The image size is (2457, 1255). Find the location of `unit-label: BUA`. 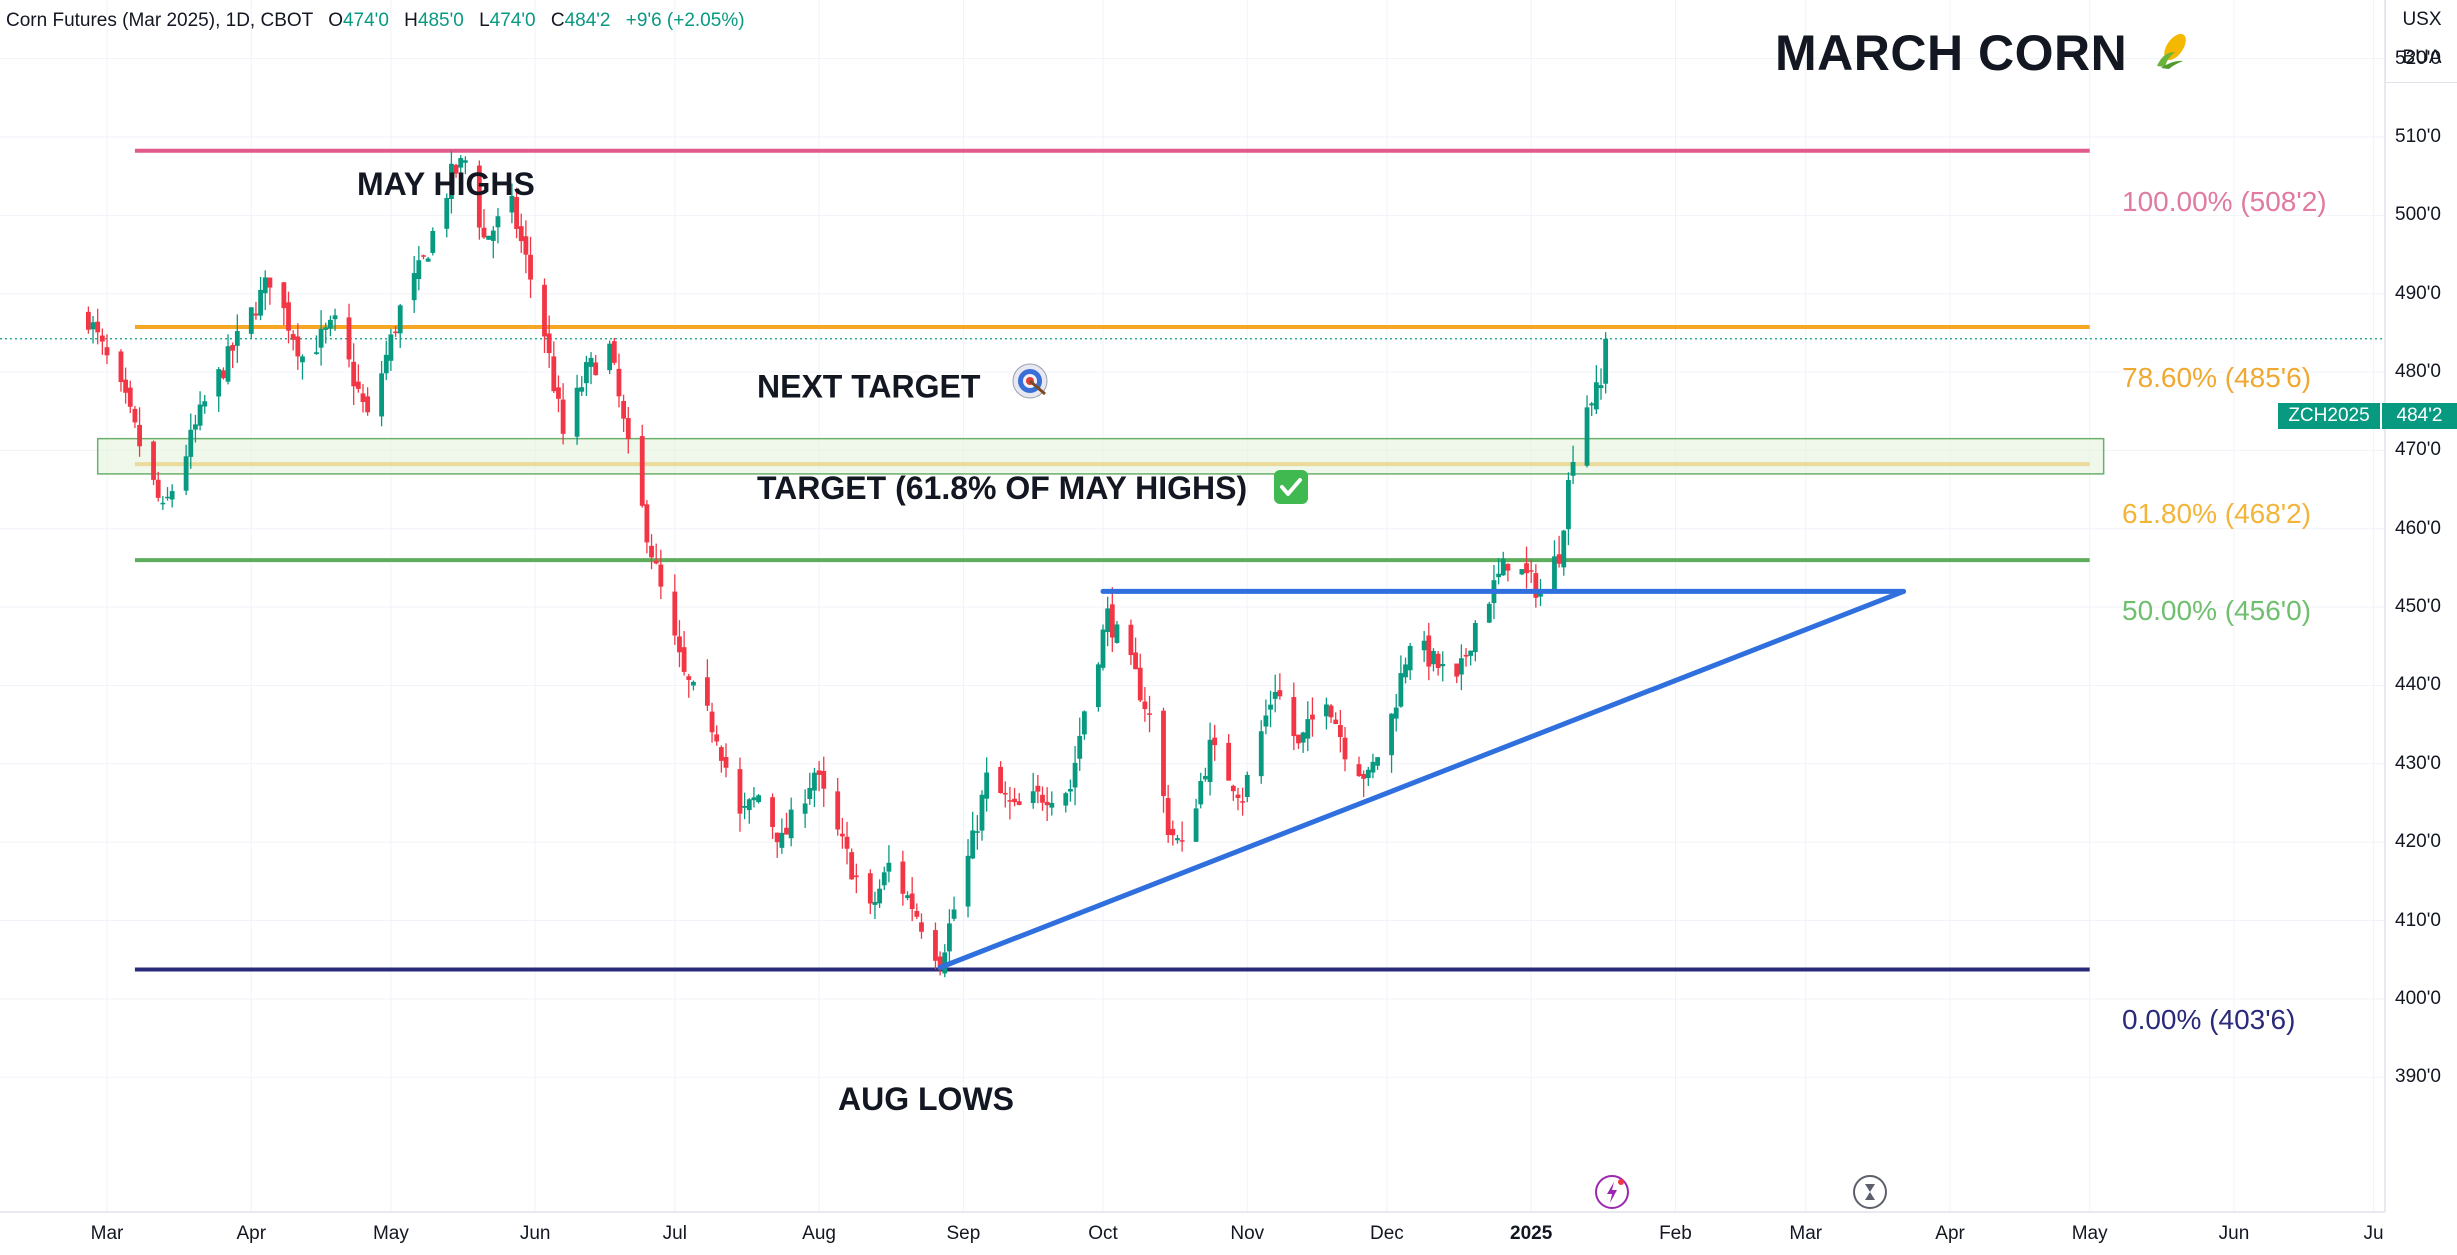

unit-label: BUA is located at coordinates (2422, 57).